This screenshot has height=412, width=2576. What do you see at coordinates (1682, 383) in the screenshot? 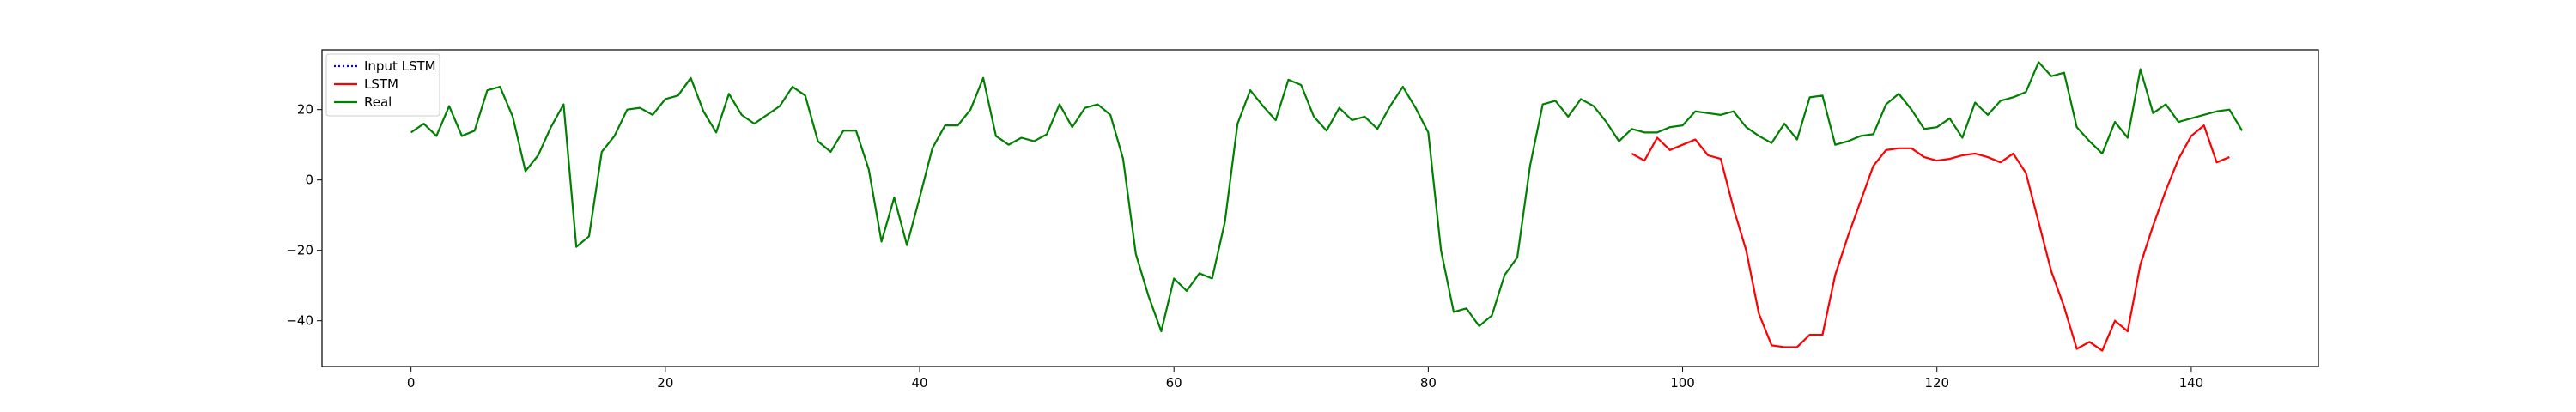
I see `x-tick-label: 100` at bounding box center [1682, 383].